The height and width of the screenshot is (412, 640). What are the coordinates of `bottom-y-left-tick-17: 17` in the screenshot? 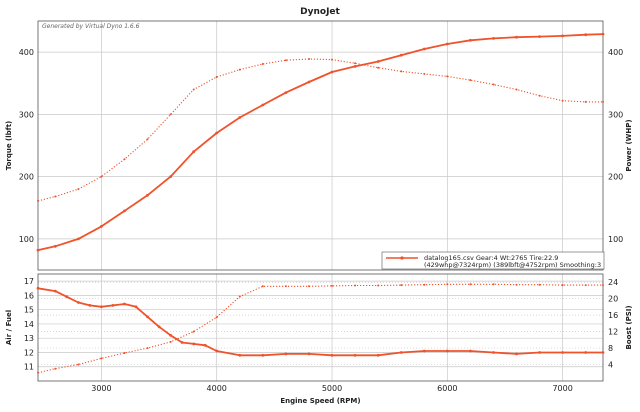 It's located at (29, 281).